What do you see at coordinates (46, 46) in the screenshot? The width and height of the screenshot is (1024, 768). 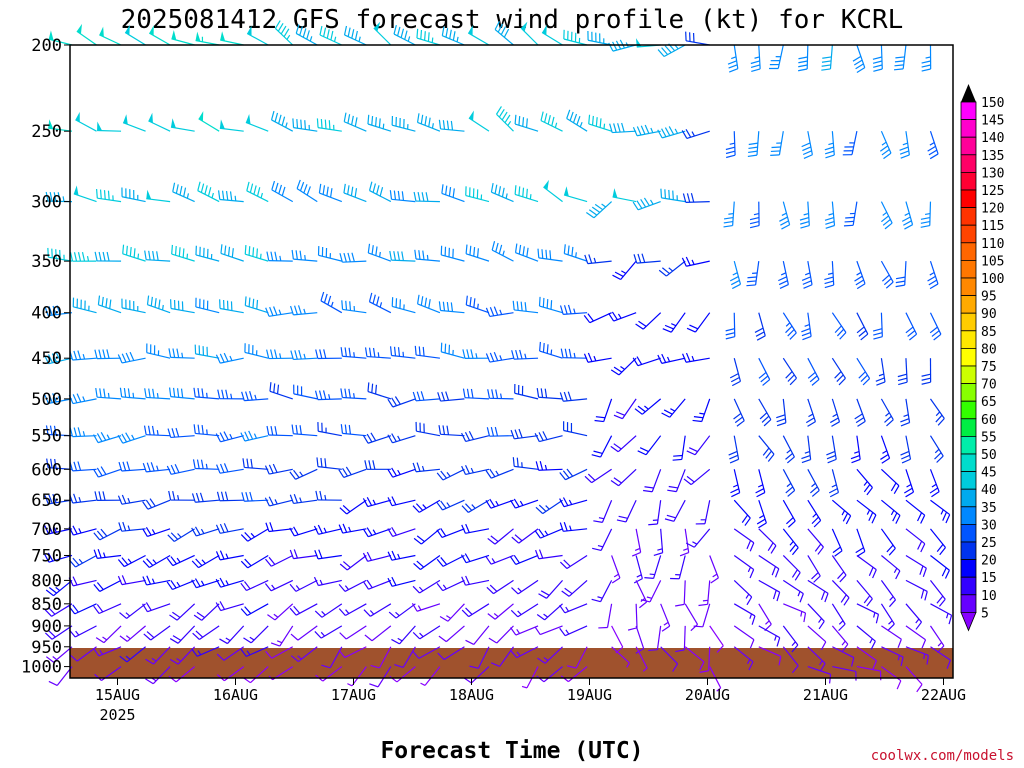 I see `pressure-tick-label: 200` at bounding box center [46, 46].